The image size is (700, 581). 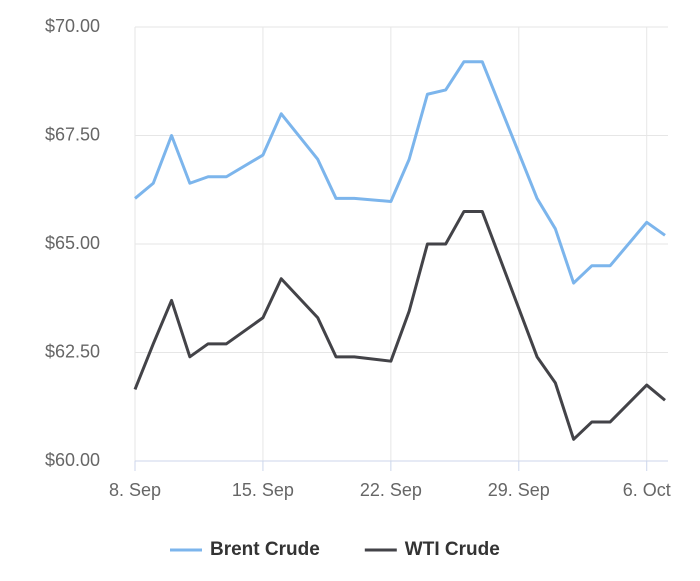 What do you see at coordinates (265, 549) in the screenshot?
I see `legend-label: Brent Crude` at bounding box center [265, 549].